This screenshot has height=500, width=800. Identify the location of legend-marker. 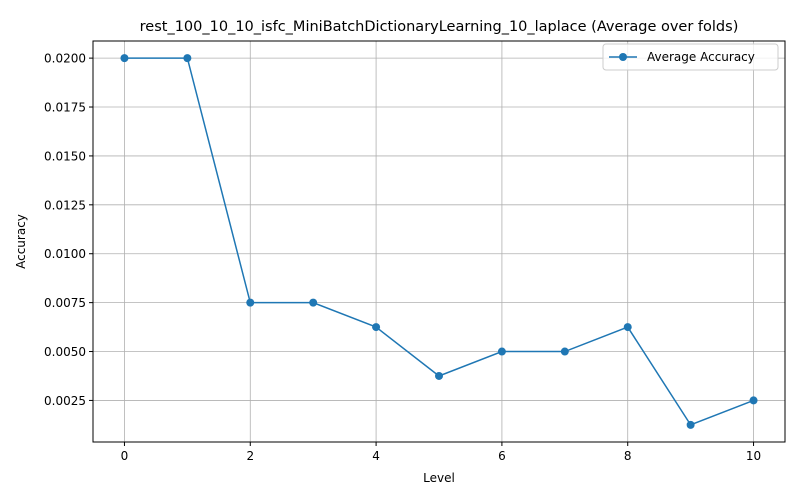
(623, 57).